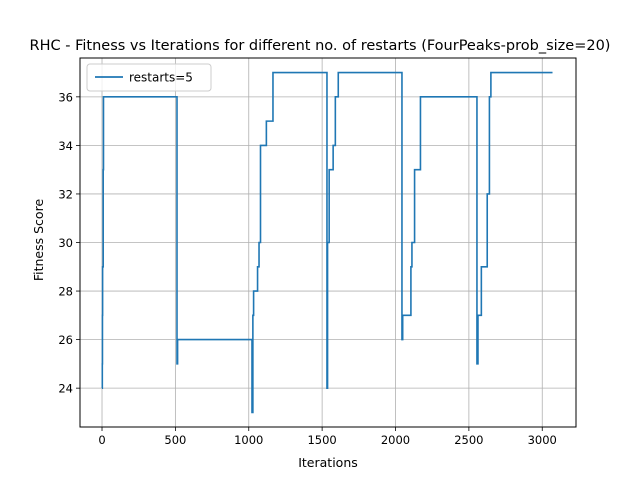 Image resolution: width=640 pixels, height=480 pixels. Describe the element at coordinates (328, 462) in the screenshot. I see `x-axis-label: Iterations` at that location.